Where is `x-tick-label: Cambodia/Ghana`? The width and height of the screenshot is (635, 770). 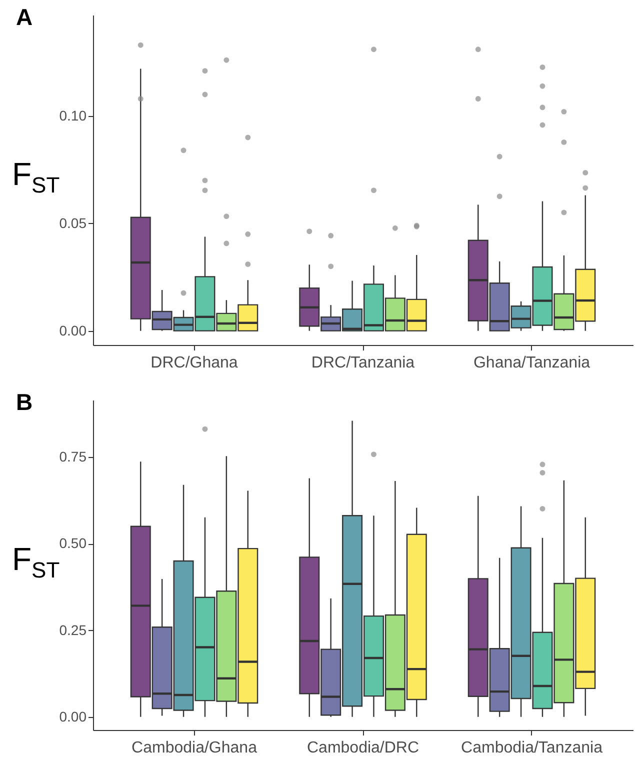 x-tick-label: Cambodia/Ghana is located at coordinates (195, 748).